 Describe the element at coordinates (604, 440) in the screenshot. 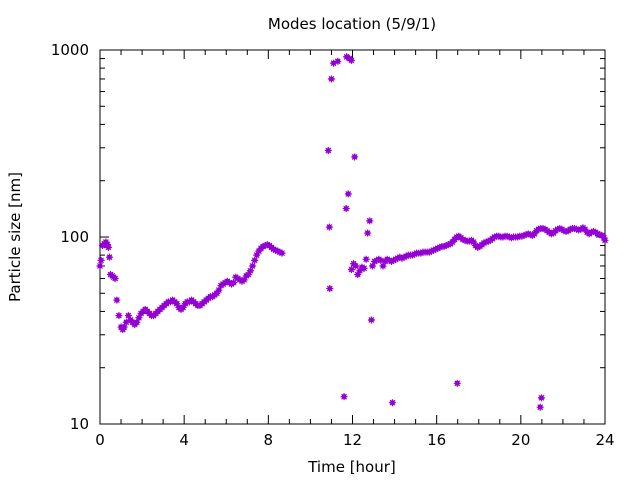

I see `x-tick-label: 24` at that location.